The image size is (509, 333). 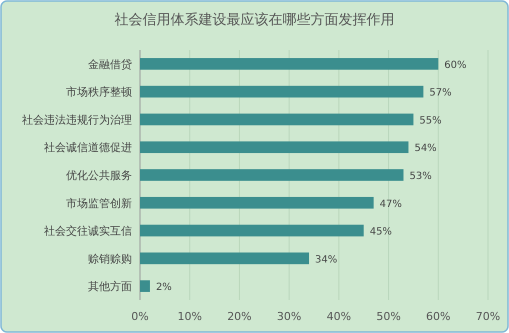 What do you see at coordinates (88, 231) in the screenshot?
I see `y-tick-label: 社会交往诚实互信` at bounding box center [88, 231].